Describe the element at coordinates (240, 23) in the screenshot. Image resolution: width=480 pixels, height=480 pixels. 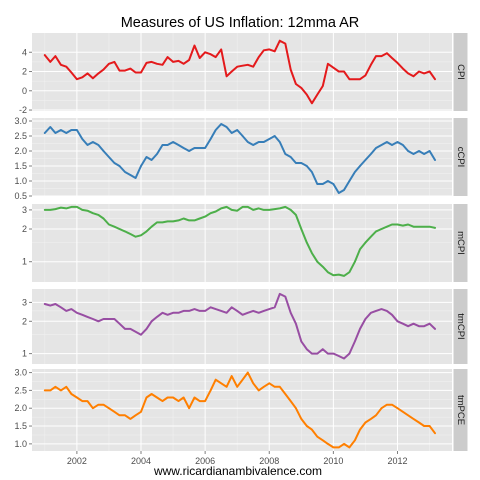
I see `chart-title: Measures of US Inflation: 12mma AR` at that location.